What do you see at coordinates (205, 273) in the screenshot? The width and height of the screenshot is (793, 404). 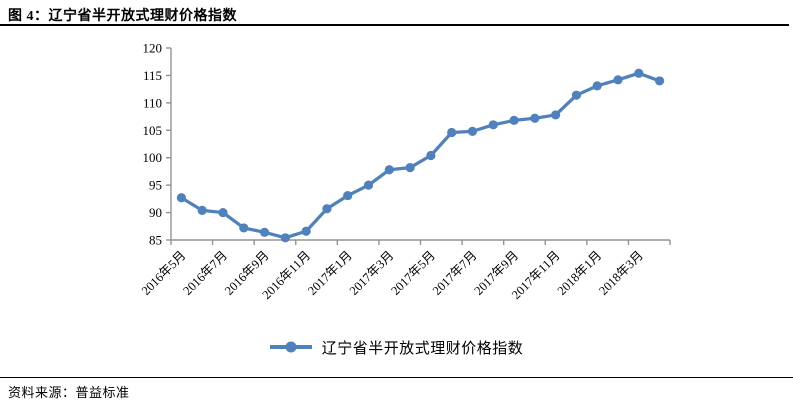 I see `x-axis-label: 2016年7月` at bounding box center [205, 273].